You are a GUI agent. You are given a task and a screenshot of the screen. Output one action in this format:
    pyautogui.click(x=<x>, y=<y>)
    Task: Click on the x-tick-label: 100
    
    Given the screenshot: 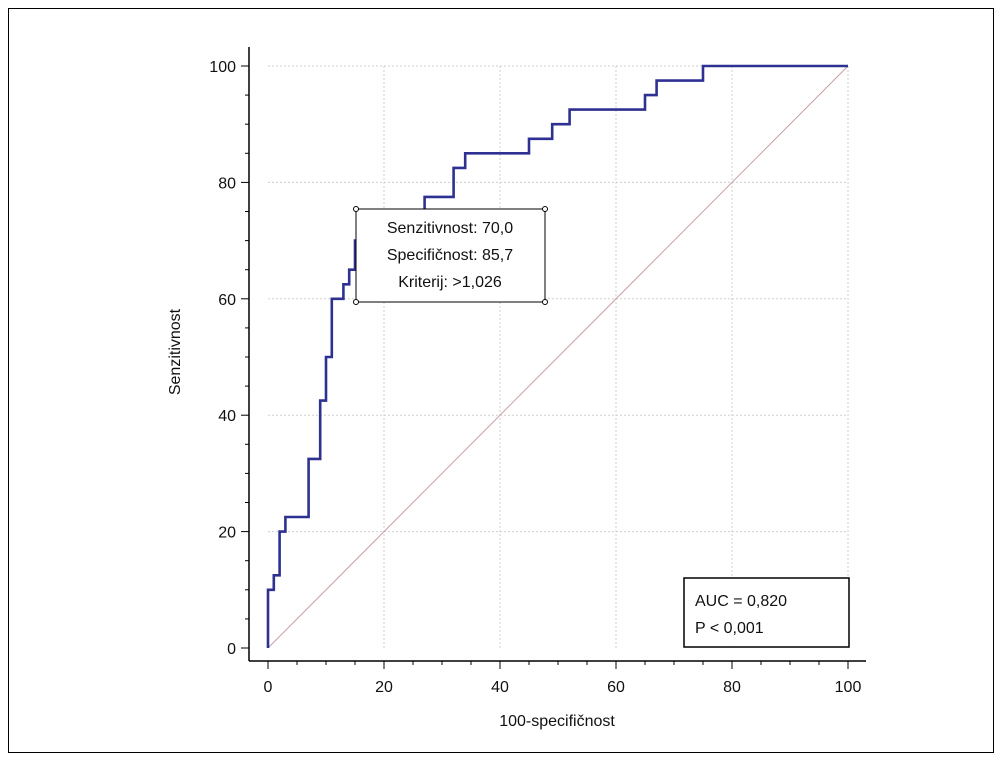 What is the action you would take?
    pyautogui.click(x=848, y=687)
    